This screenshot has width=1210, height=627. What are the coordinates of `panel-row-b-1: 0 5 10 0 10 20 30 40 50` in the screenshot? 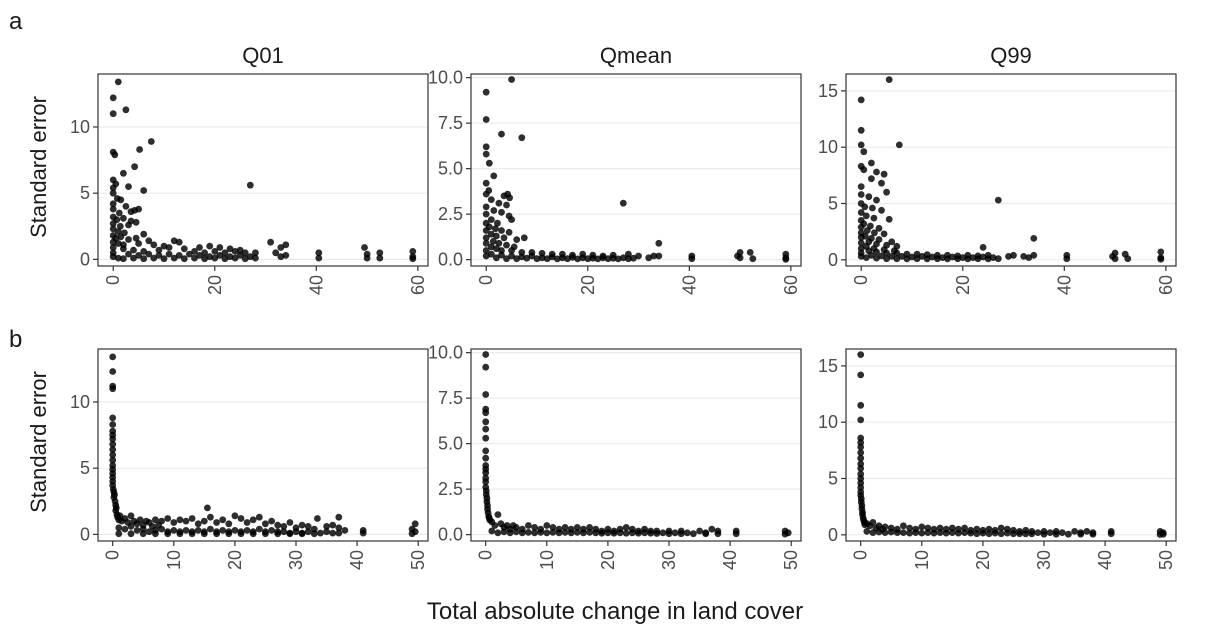 It's located at (249, 459).